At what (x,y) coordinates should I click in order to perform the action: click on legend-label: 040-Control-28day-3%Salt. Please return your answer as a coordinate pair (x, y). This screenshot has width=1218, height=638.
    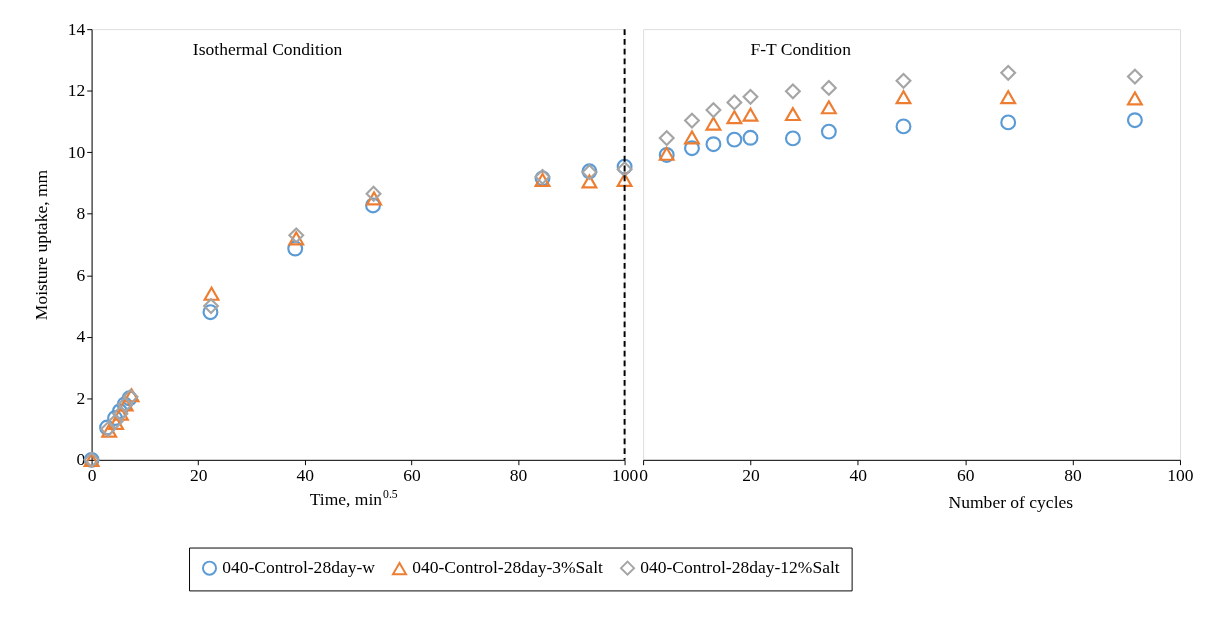
    Looking at the image, I should click on (507, 567).